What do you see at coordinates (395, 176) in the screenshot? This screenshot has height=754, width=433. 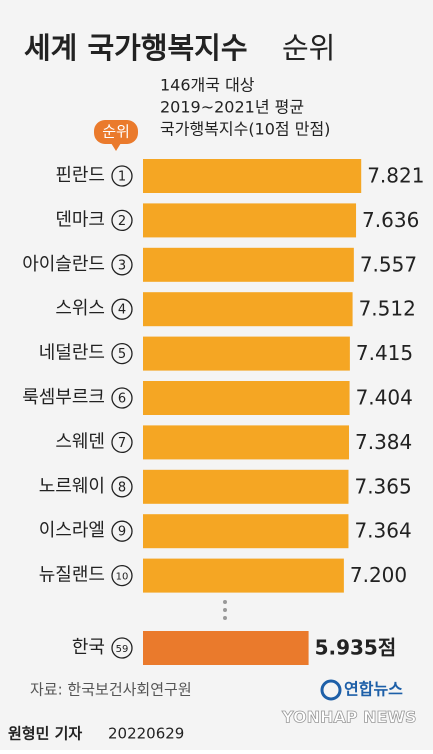 I see `value-label: 7.821` at bounding box center [395, 176].